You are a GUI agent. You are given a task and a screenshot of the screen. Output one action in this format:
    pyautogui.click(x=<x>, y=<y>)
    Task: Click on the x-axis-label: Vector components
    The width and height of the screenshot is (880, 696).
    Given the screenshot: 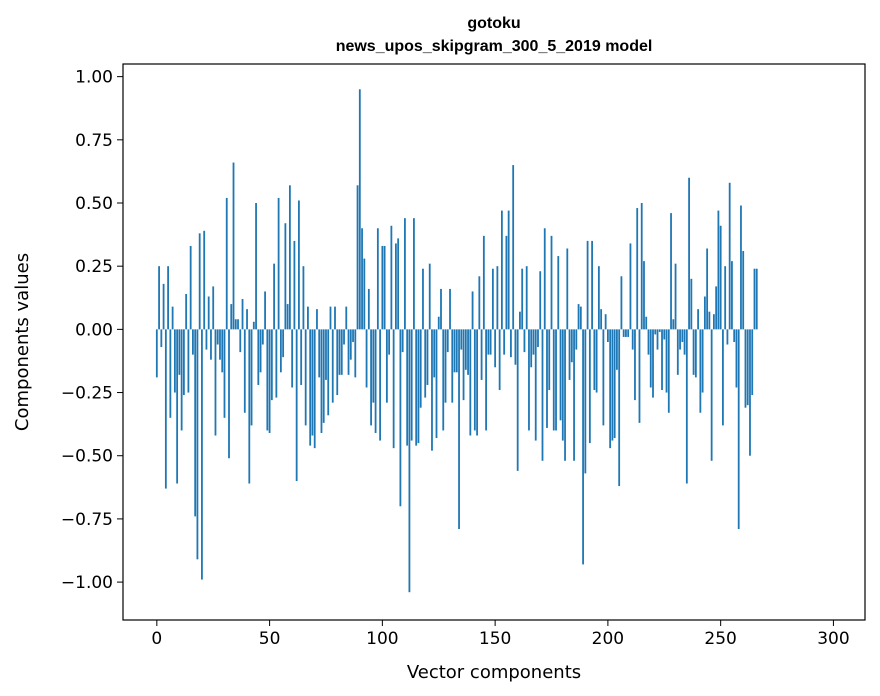 What is the action you would take?
    pyautogui.click(x=494, y=672)
    